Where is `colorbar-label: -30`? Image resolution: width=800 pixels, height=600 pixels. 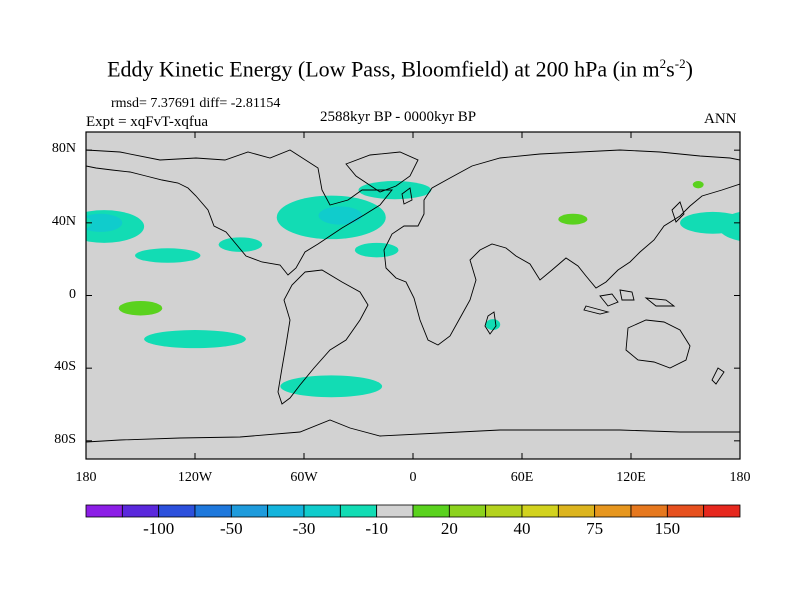 colorbar-label: -30 is located at coordinates (304, 528).